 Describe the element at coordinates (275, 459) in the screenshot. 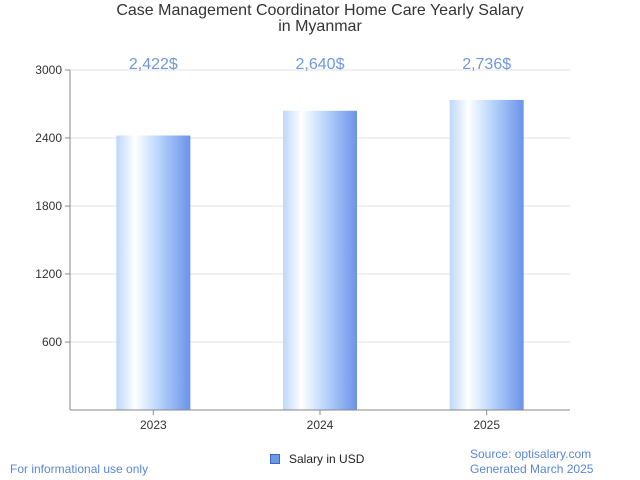

I see `legend-swatch` at that location.